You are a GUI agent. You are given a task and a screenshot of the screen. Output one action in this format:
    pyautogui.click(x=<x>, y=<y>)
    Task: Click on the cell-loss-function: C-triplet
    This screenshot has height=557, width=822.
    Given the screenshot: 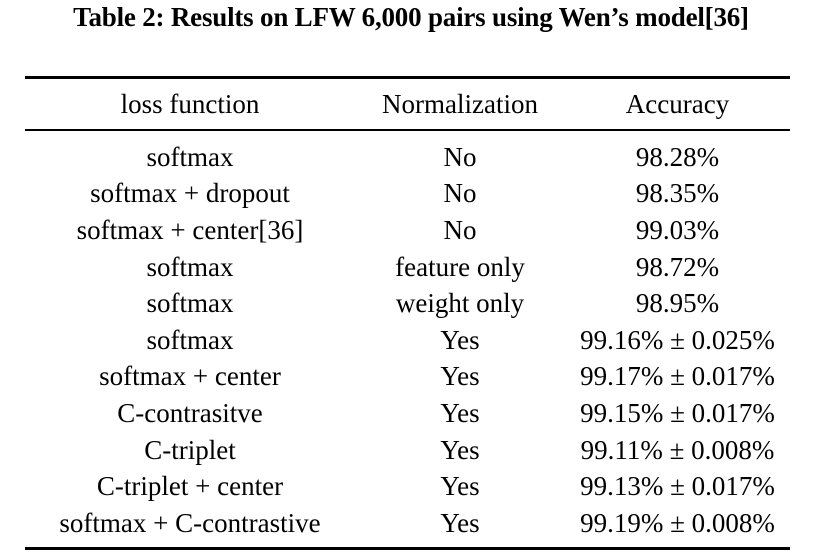 What is the action you would take?
    pyautogui.click(x=190, y=449)
    